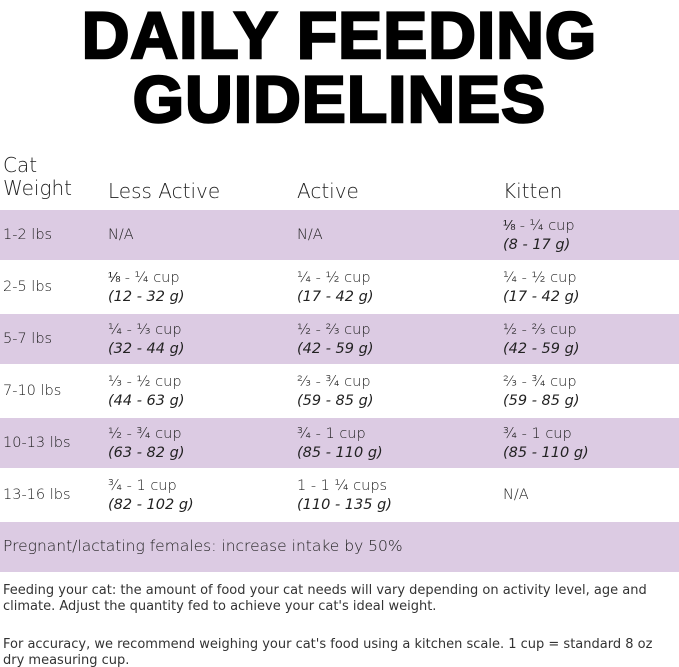 This screenshot has height=667, width=679. What do you see at coordinates (37, 443) in the screenshot?
I see `weight-cell: 10-13 lbs` at bounding box center [37, 443].